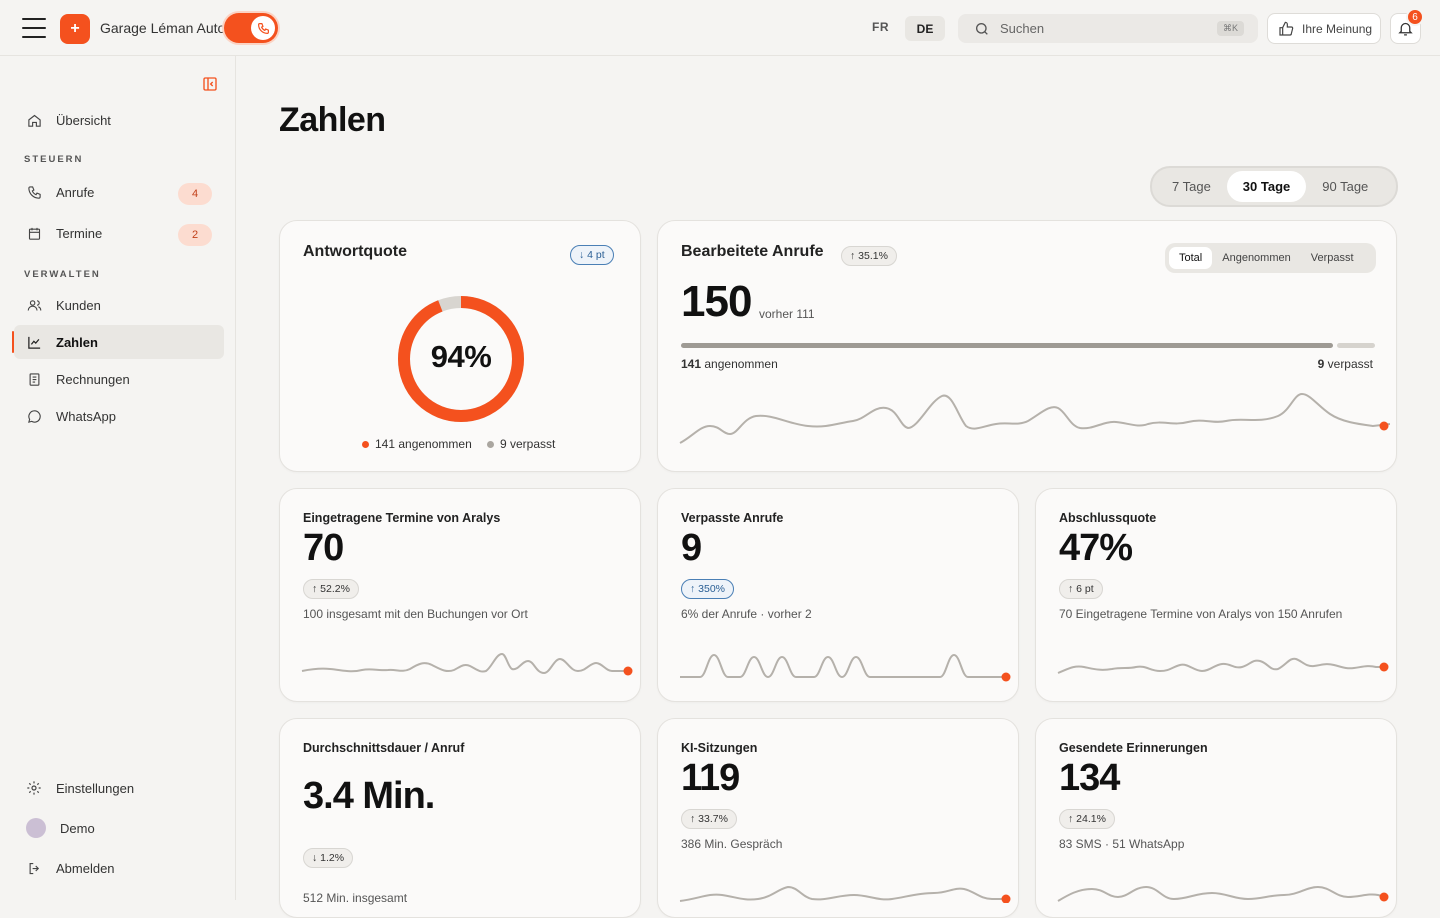 This screenshot has height=918, width=1440. Describe the element at coordinates (461, 356) in the screenshot. I see `answer-rate-value: 94%` at that location.